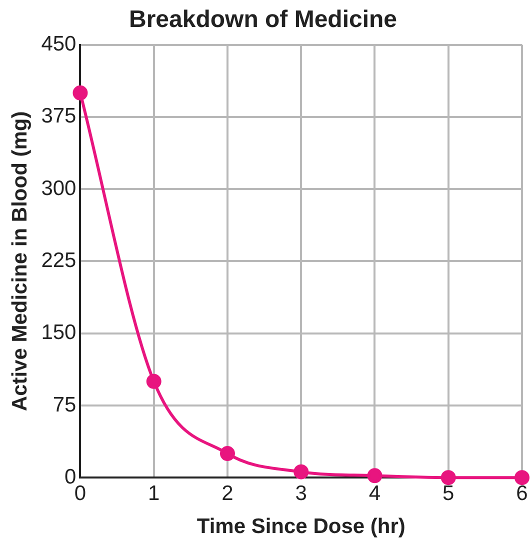 This screenshot has width=532, height=548. What do you see at coordinates (70, 476) in the screenshot?
I see `y-tick-label: 0` at bounding box center [70, 476].